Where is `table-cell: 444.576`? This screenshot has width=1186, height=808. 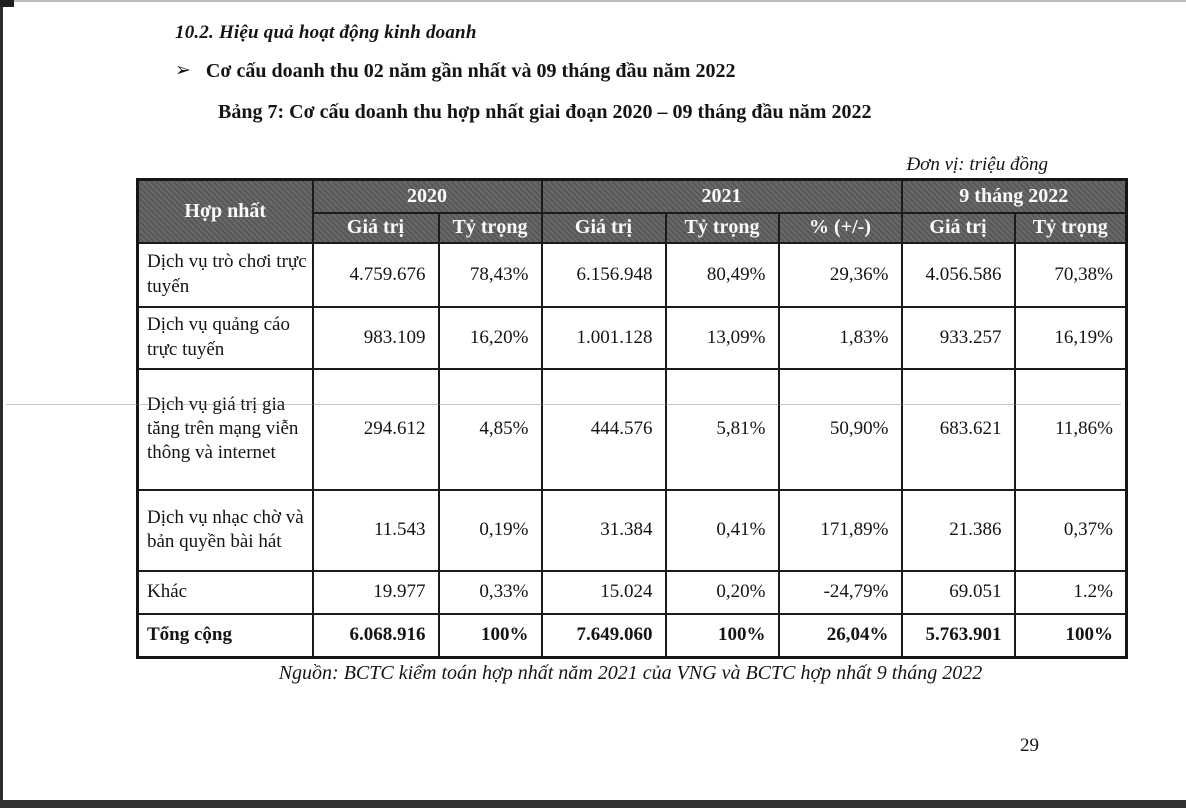
table-cell: 444.576 is located at coordinates (603, 429).